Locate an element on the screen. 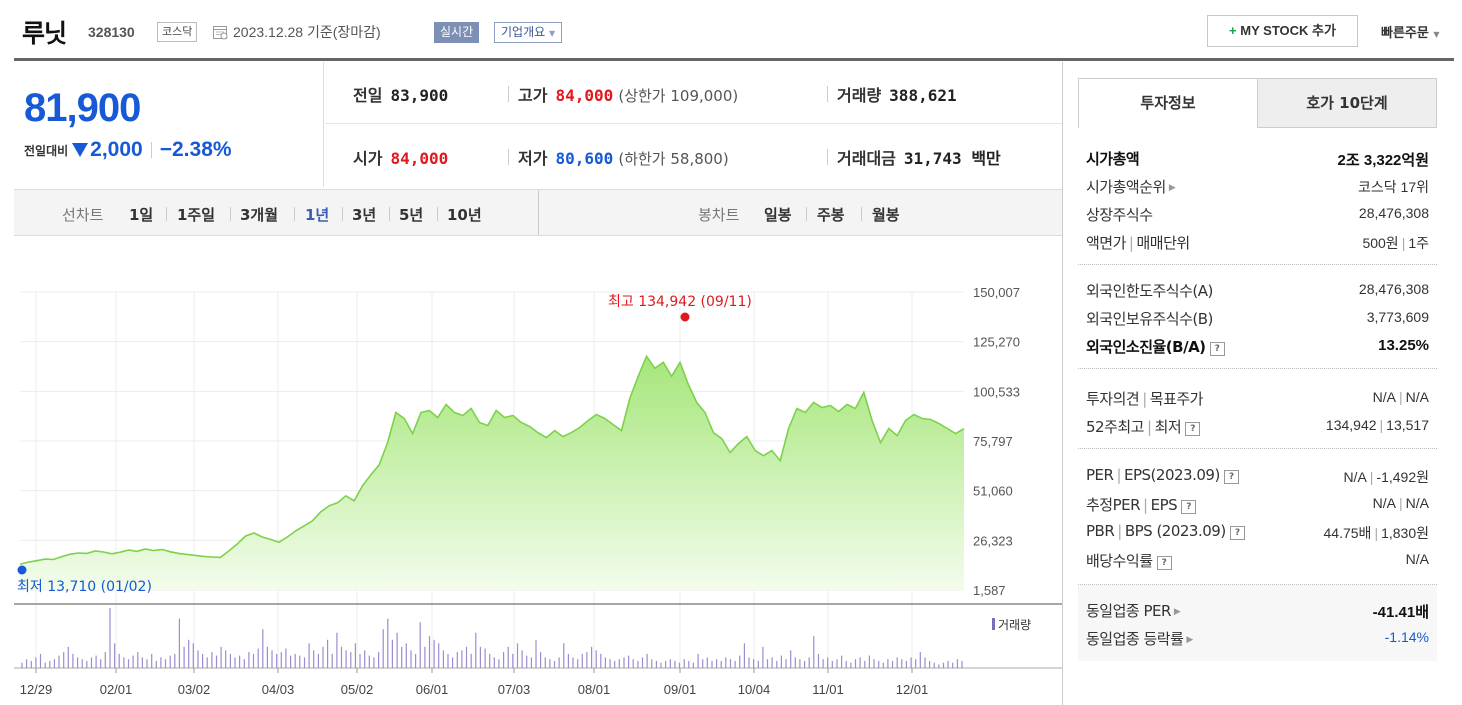 The image size is (1462, 705). company-overview-dropdown: 기업개요 ▼ is located at coordinates (528, 32).